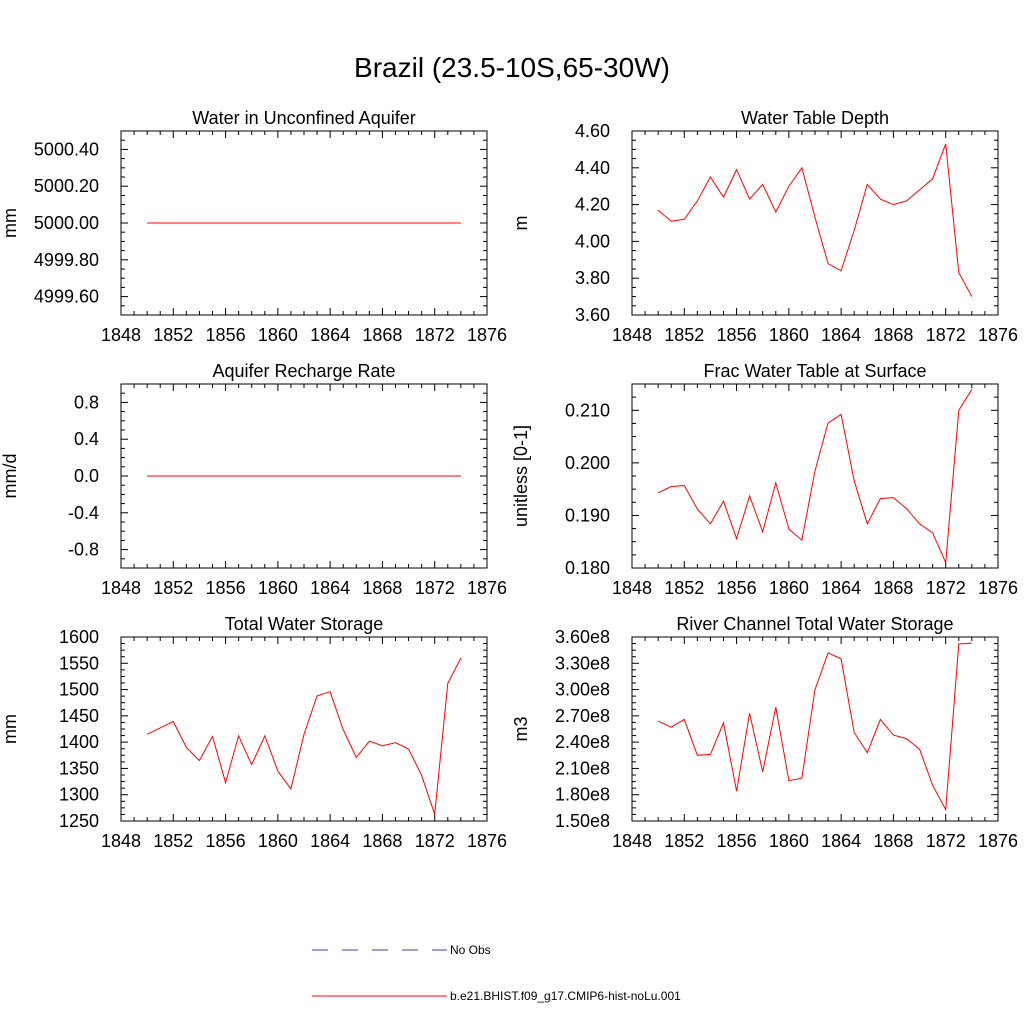  What do you see at coordinates (79, 716) in the screenshot?
I see `y-tick-label: 1450` at bounding box center [79, 716].